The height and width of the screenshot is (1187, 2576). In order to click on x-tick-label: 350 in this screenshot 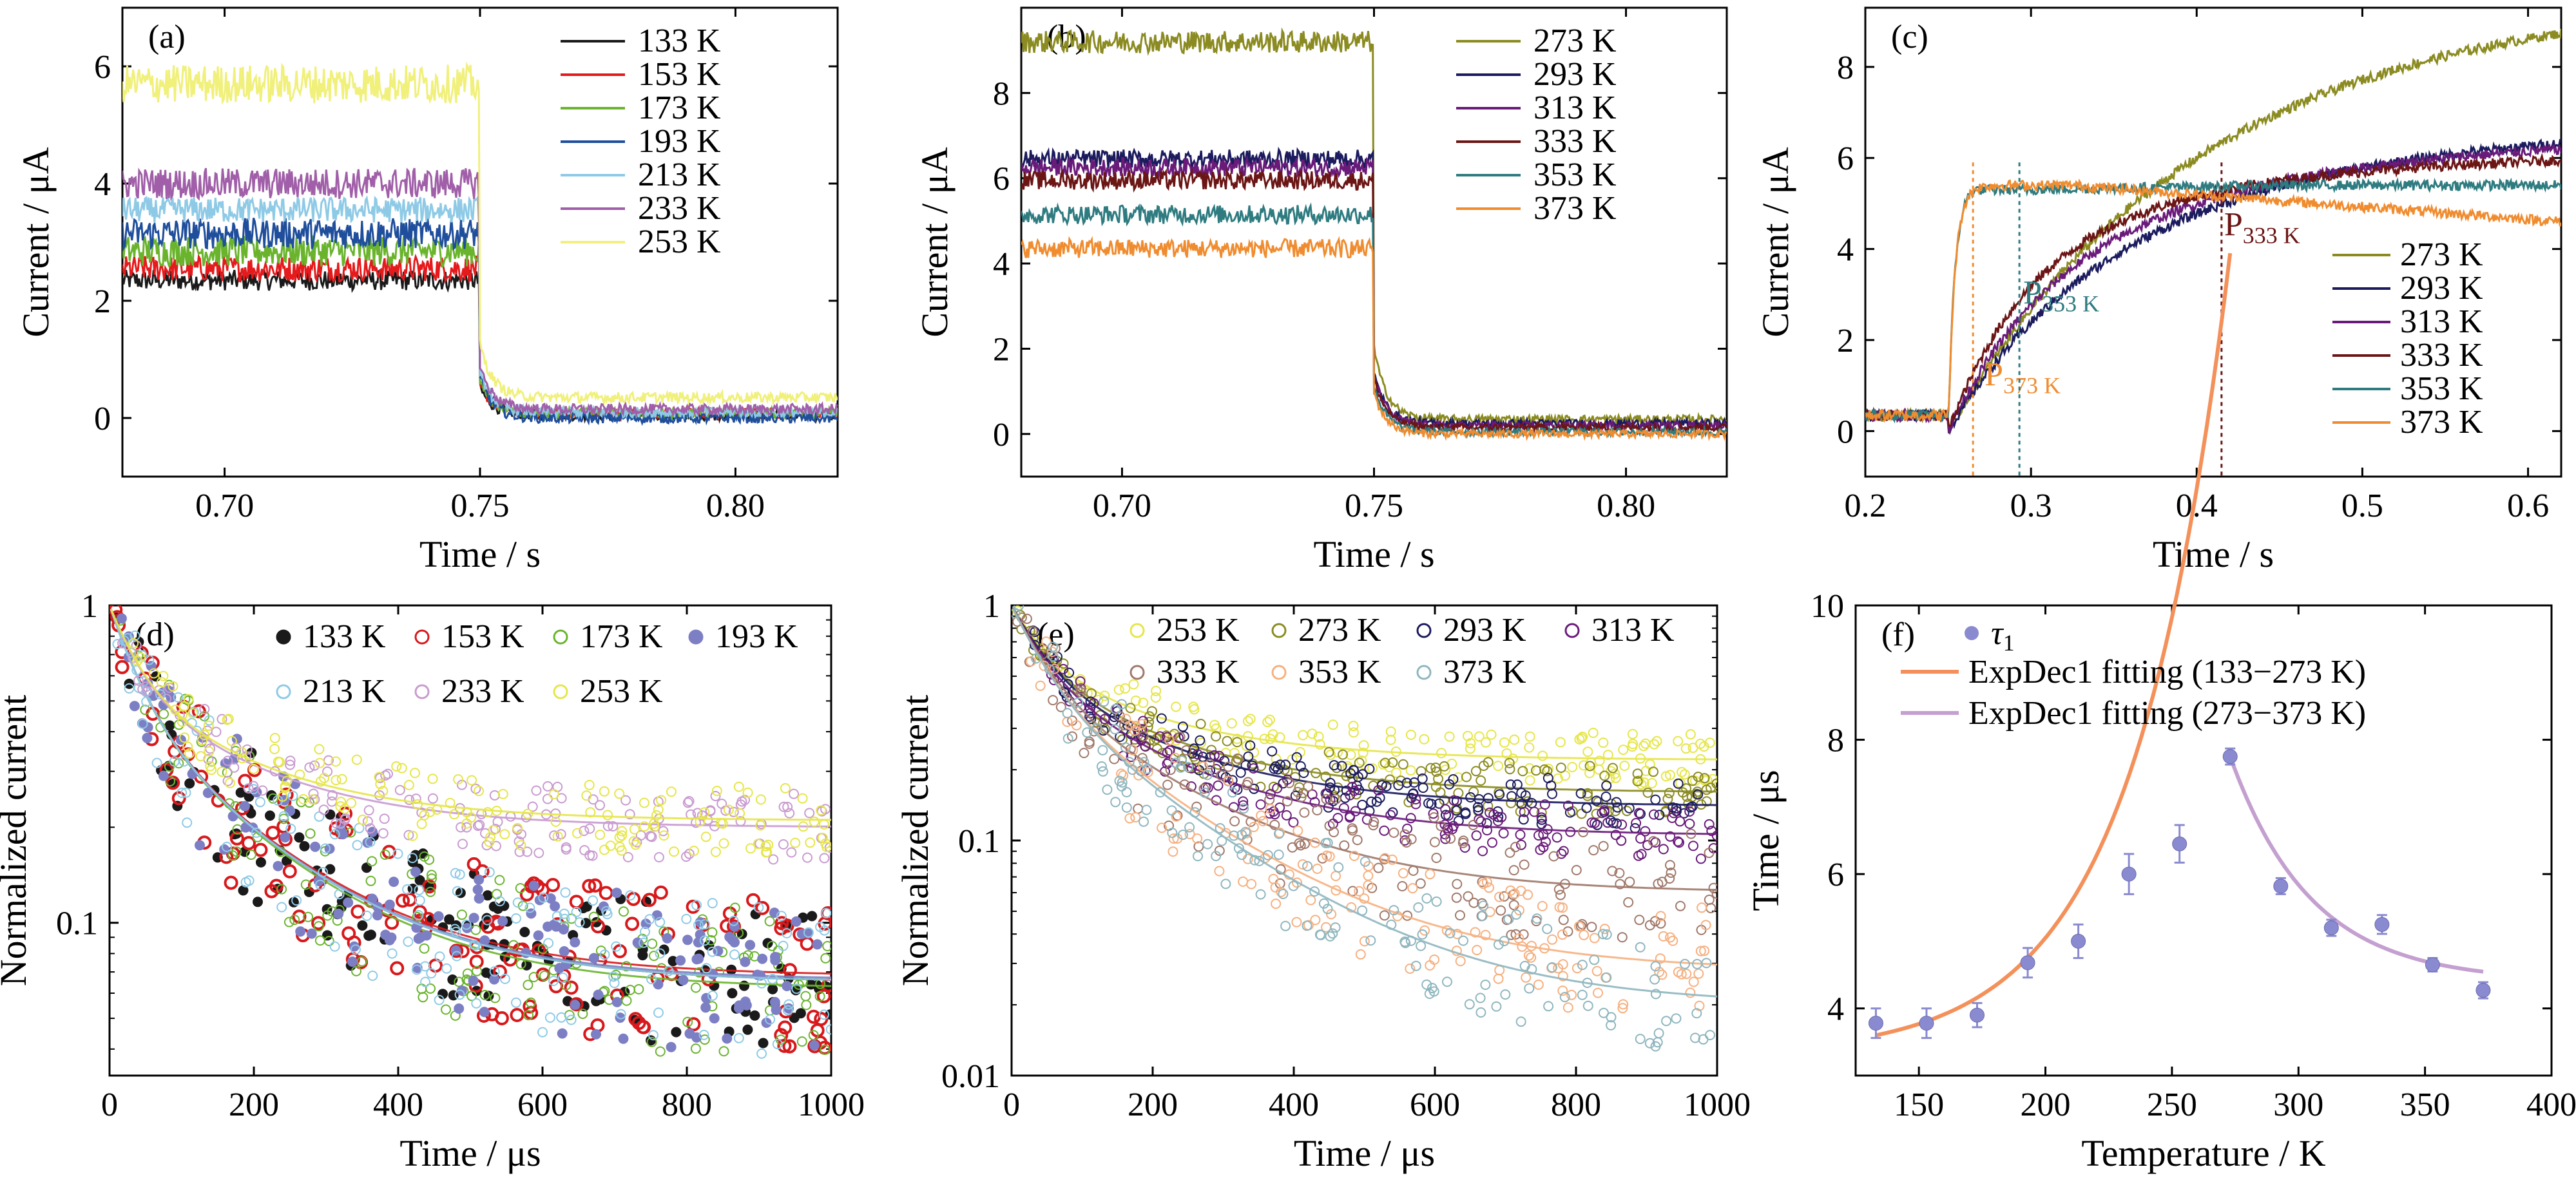, I will do `click(2425, 1105)`.